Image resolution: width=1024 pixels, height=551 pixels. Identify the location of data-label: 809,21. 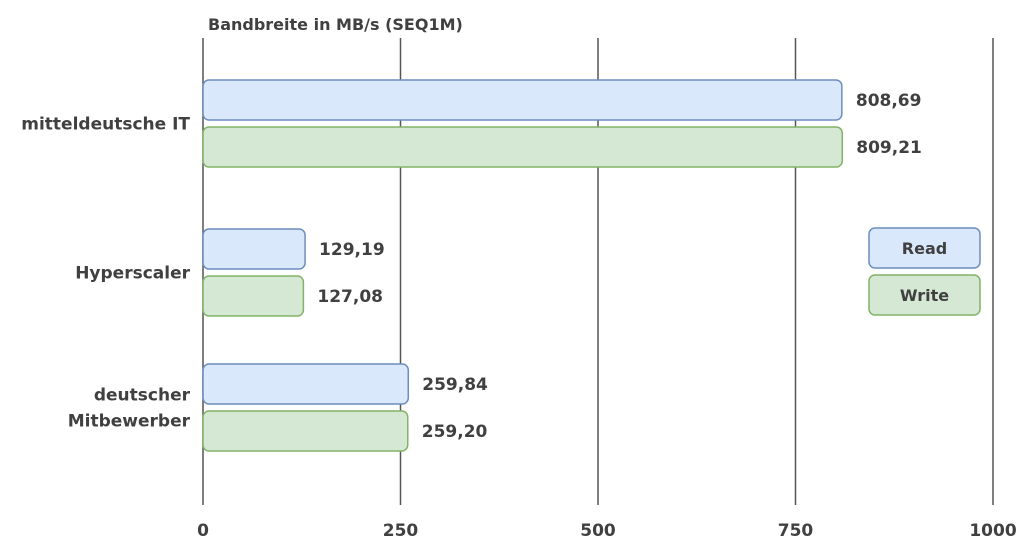
(889, 148).